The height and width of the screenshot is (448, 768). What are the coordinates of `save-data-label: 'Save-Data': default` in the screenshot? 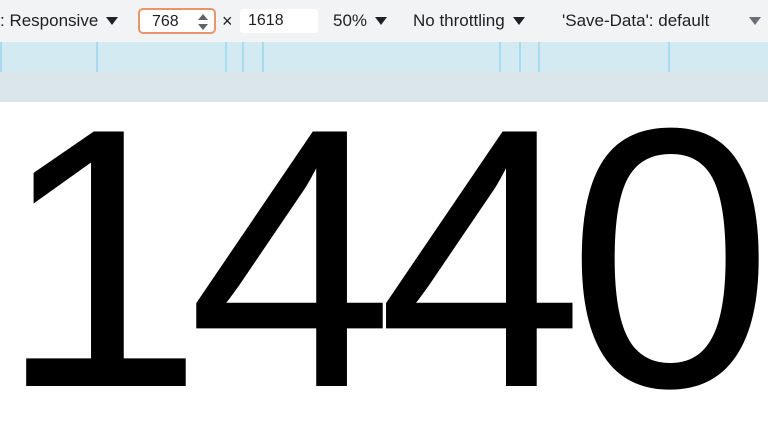 It's located at (636, 20).